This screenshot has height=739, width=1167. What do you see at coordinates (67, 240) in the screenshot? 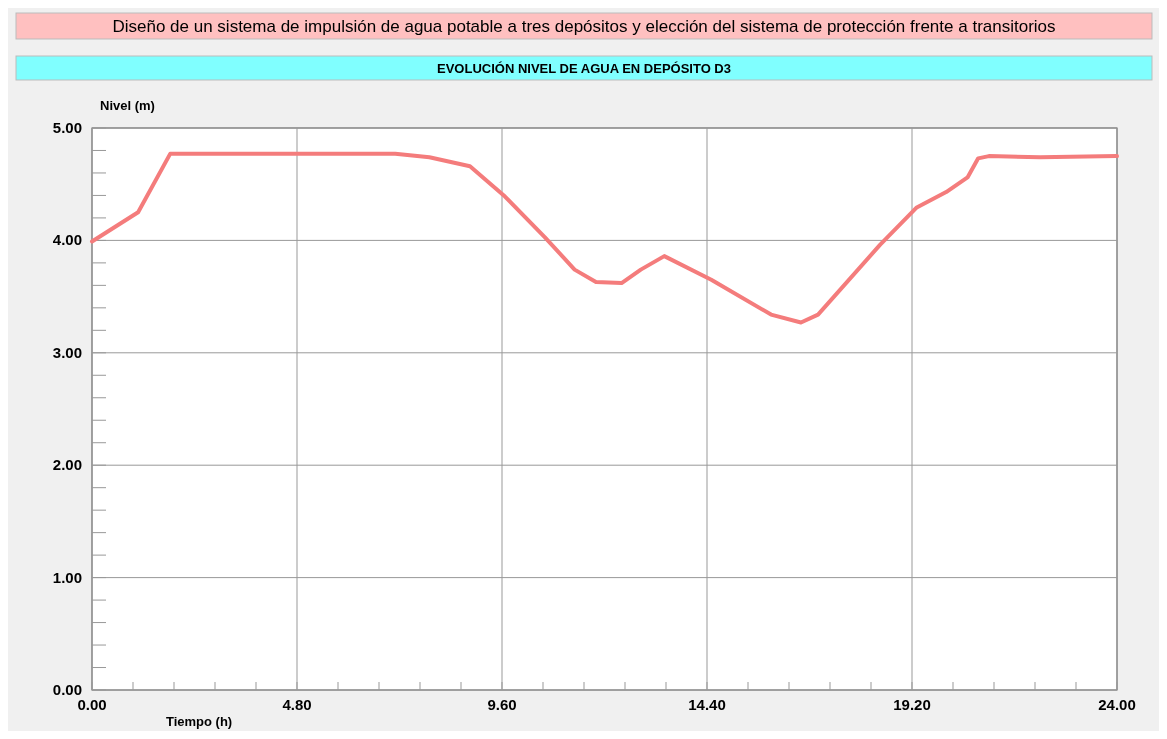
I see `y-tick-label: 4.00` at bounding box center [67, 240].